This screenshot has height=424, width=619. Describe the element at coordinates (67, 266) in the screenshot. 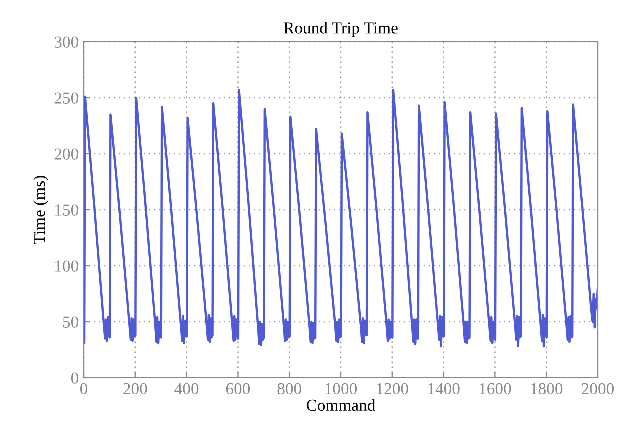

I see `y-tick-label: 100` at that location.